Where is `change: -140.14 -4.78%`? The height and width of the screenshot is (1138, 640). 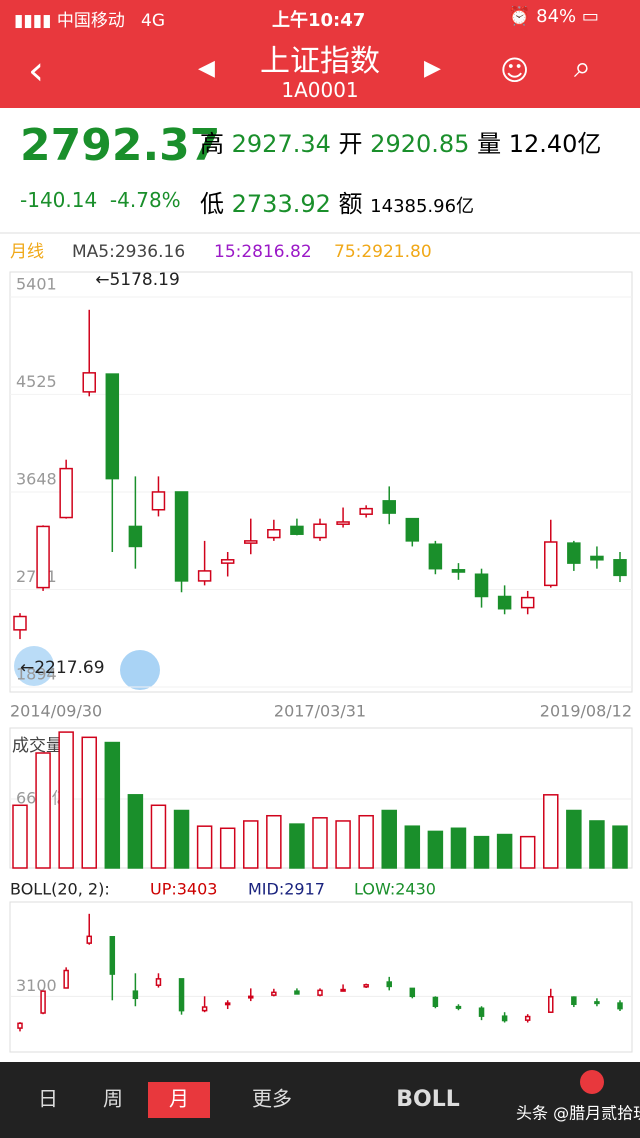 change: -140.14 -4.78% is located at coordinates (100, 200).